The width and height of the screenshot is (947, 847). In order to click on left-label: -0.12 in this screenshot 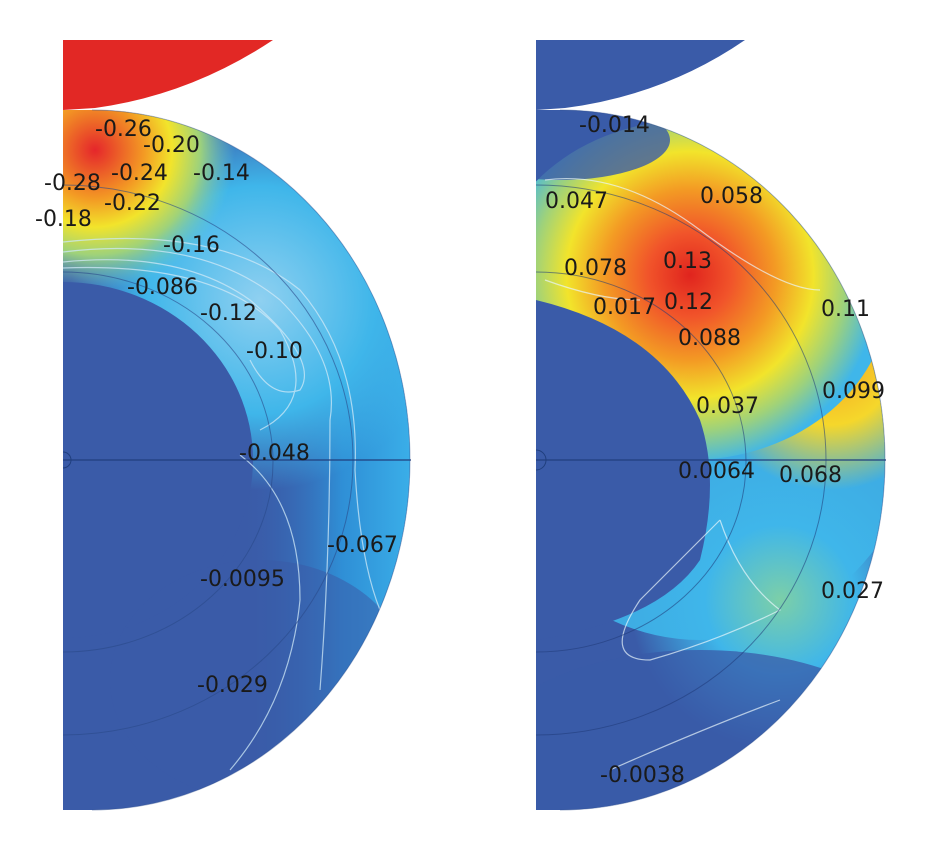, I will do `click(228, 313)`.